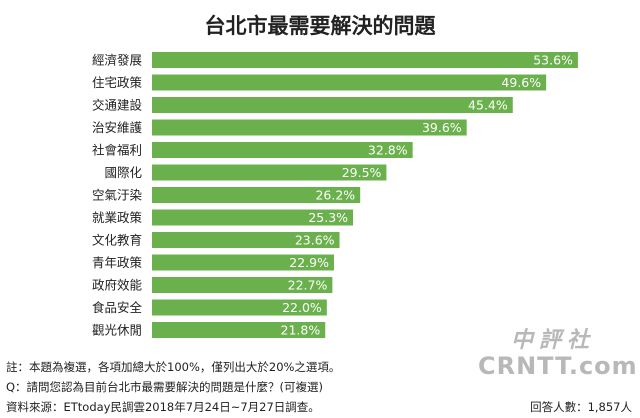 This screenshot has width=640, height=418. What do you see at coordinates (362, 172) in the screenshot?
I see `value-label-6: 29.5%` at bounding box center [362, 172].